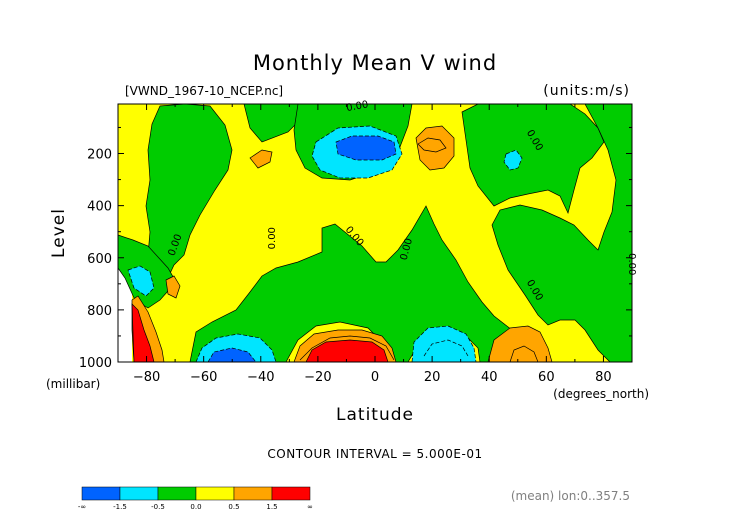 This screenshot has height=532, width=752. What do you see at coordinates (546, 377) in the screenshot?
I see `x-tick-label: 60` at bounding box center [546, 377].